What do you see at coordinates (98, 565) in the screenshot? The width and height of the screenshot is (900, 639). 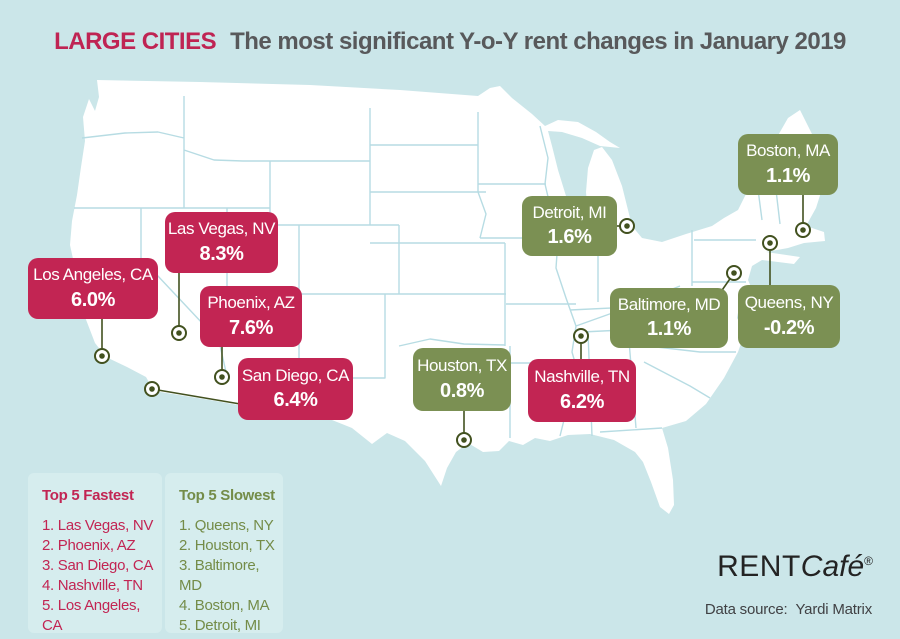 I see `list-item: 3. San Diego, CA` at bounding box center [98, 565].